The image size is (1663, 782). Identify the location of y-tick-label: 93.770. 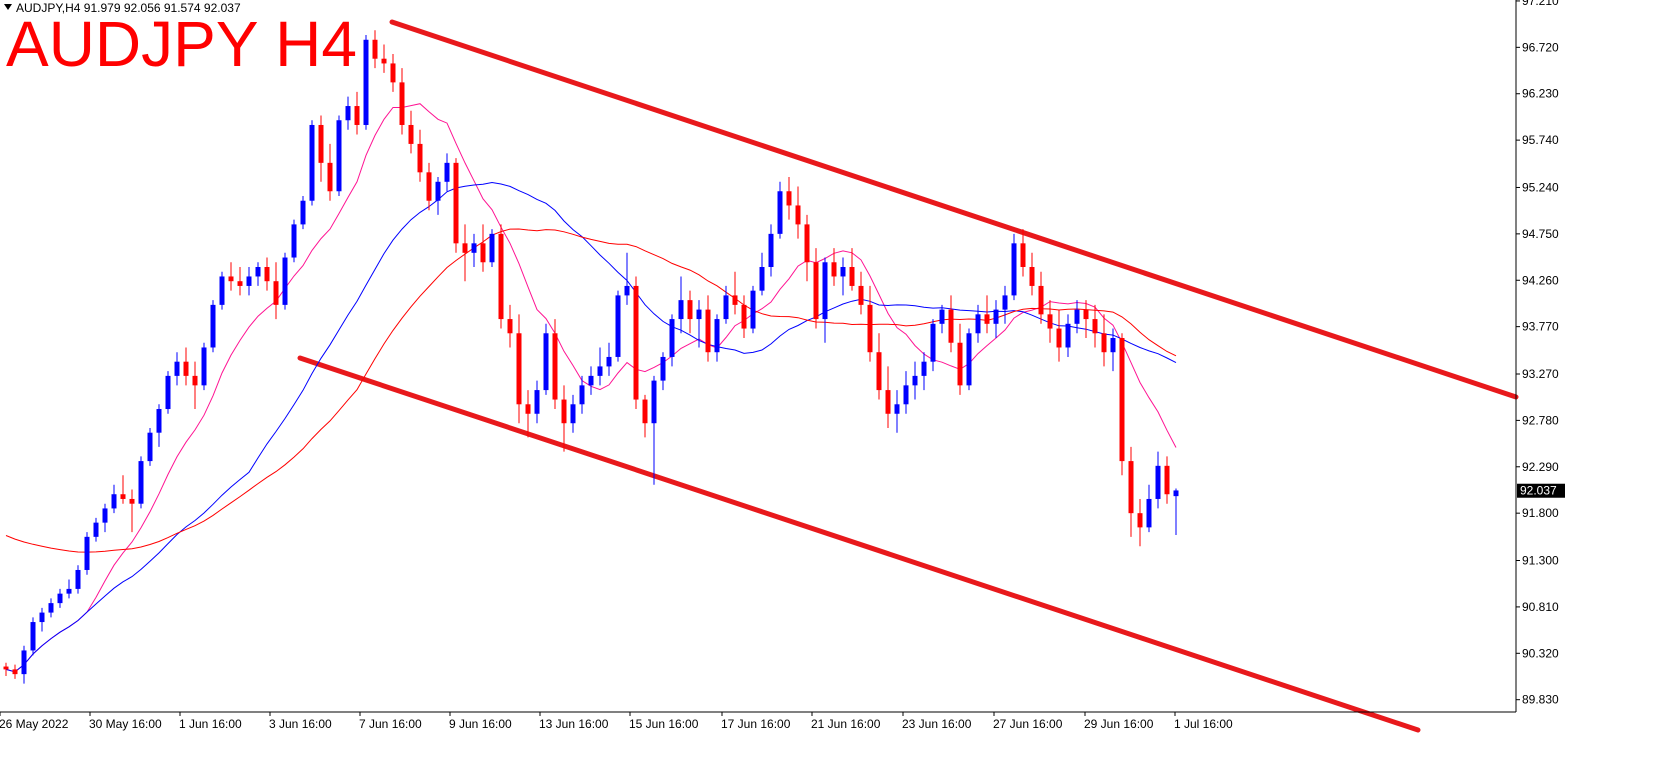
(1540, 327).